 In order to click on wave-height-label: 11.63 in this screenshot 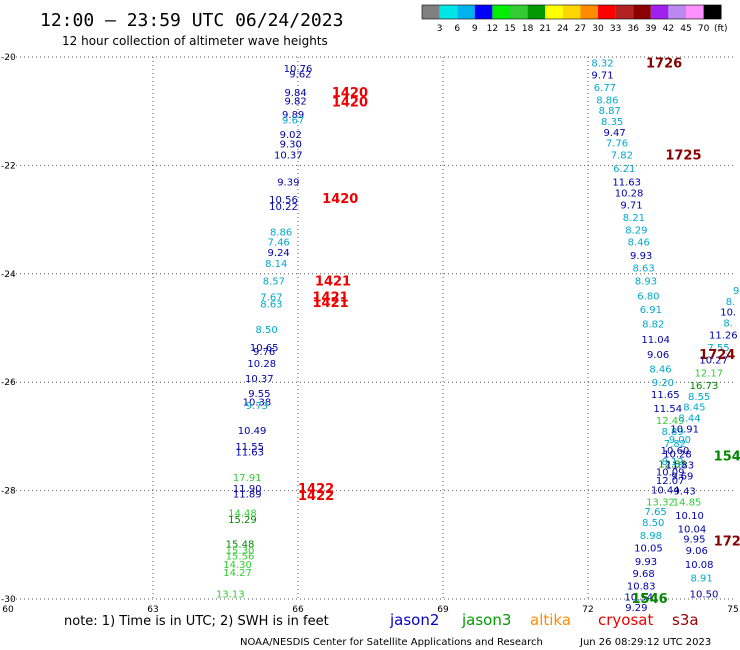, I will do `click(249, 453)`.